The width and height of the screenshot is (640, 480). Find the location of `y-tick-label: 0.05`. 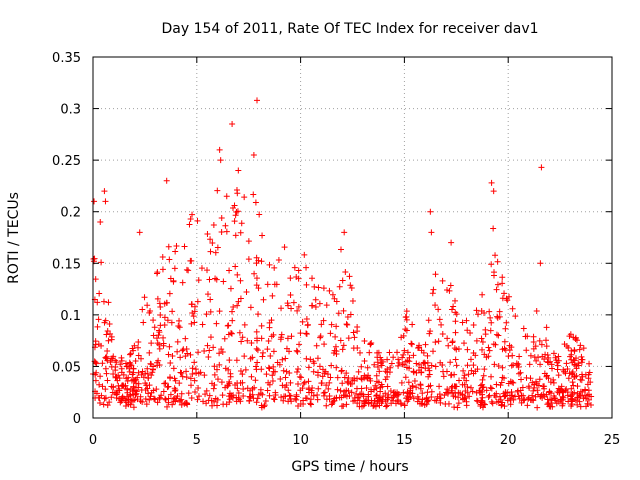

y-tick-label: 0.05 is located at coordinates (66, 367).